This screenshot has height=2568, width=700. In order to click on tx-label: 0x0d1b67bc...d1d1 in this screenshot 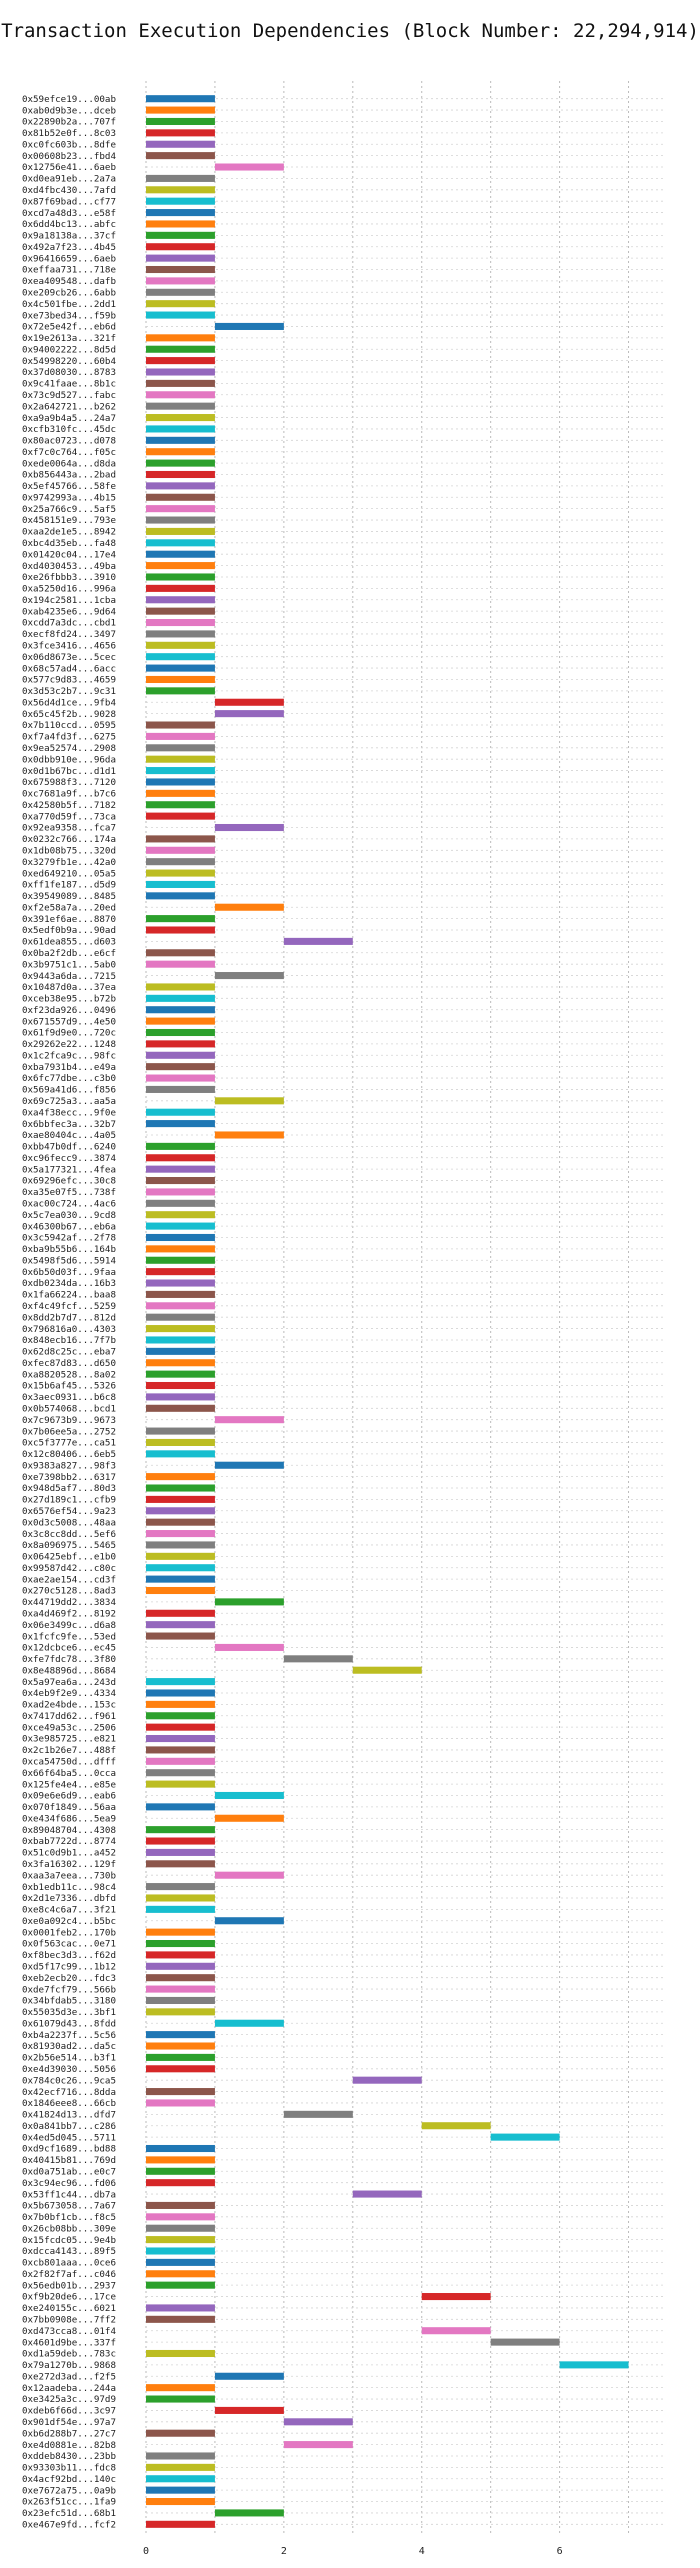, I will do `click(69, 771)`.